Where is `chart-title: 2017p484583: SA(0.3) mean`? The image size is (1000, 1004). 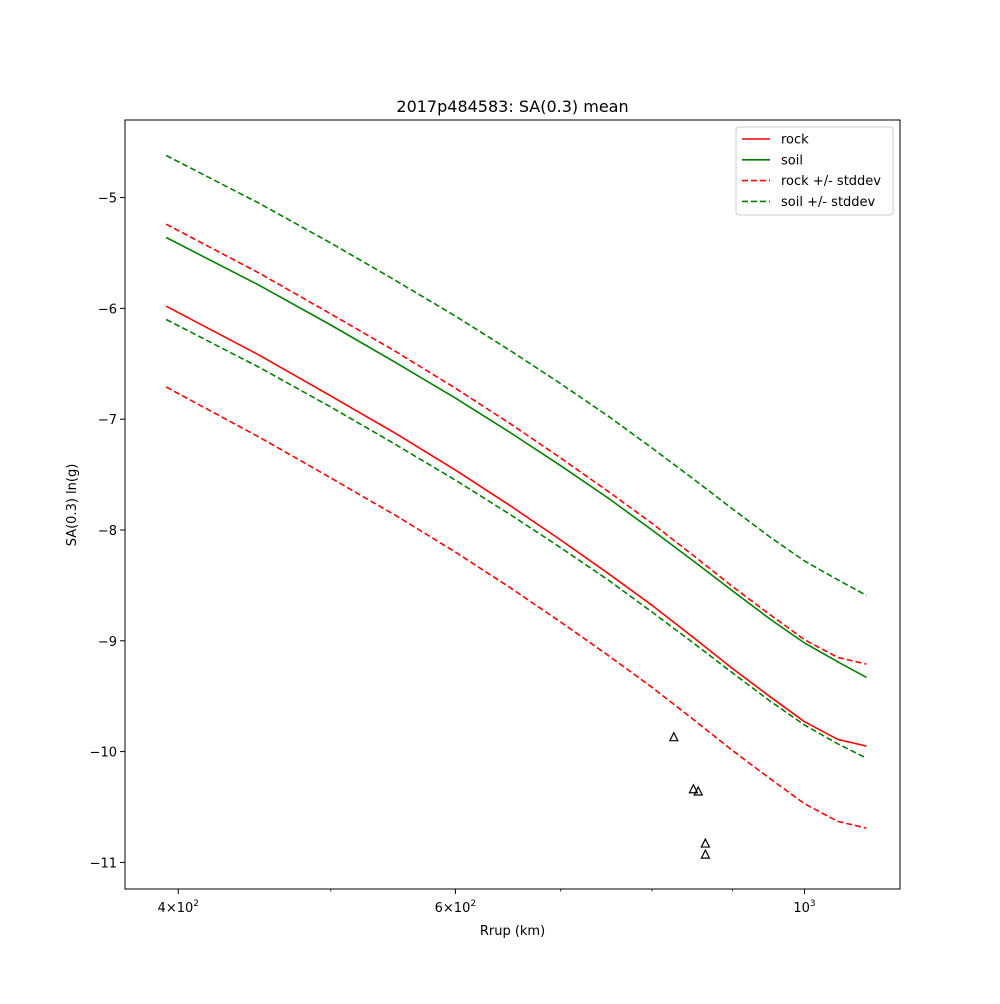
chart-title: 2017p484583: SA(0.3) mean is located at coordinates (512, 106).